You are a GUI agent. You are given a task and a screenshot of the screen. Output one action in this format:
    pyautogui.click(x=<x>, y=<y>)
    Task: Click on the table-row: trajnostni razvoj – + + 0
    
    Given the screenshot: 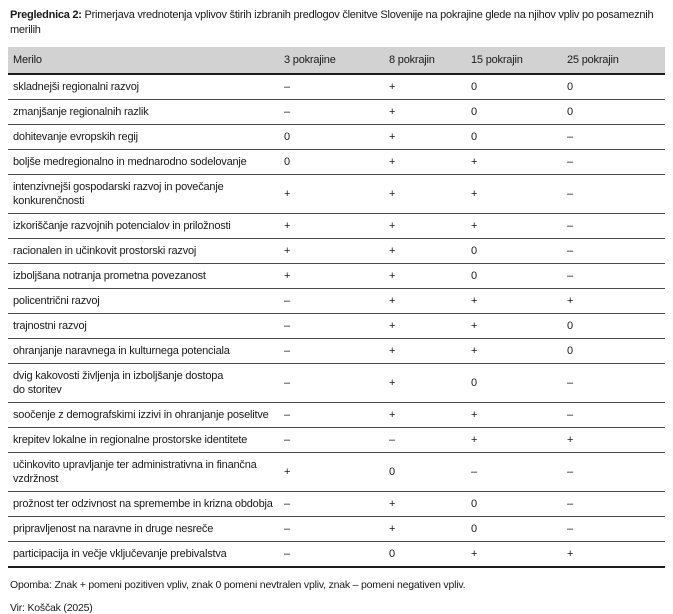 What is the action you would take?
    pyautogui.click(x=336, y=326)
    